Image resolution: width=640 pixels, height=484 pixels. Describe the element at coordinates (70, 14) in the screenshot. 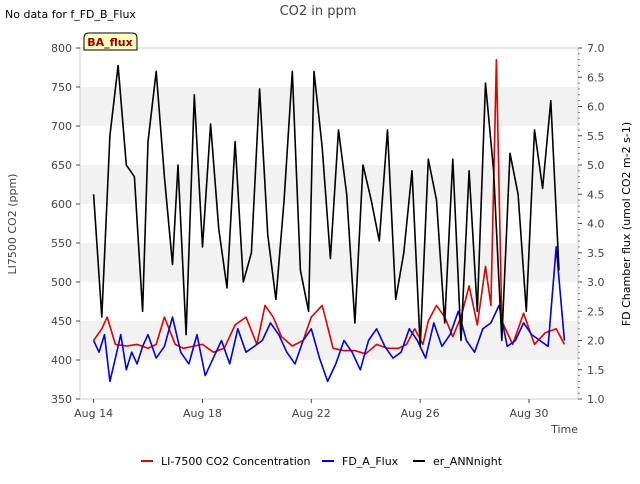

I see `no-data-note: No data for f_FD_B_Flux` at that location.